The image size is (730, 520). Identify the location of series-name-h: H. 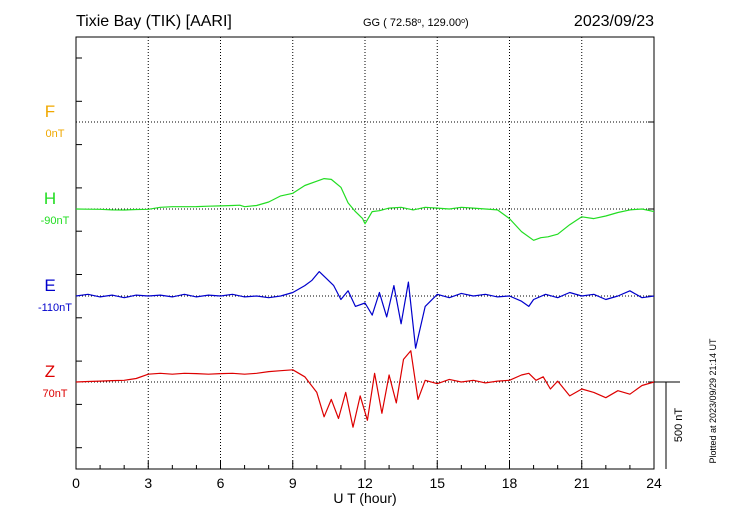
(50, 198).